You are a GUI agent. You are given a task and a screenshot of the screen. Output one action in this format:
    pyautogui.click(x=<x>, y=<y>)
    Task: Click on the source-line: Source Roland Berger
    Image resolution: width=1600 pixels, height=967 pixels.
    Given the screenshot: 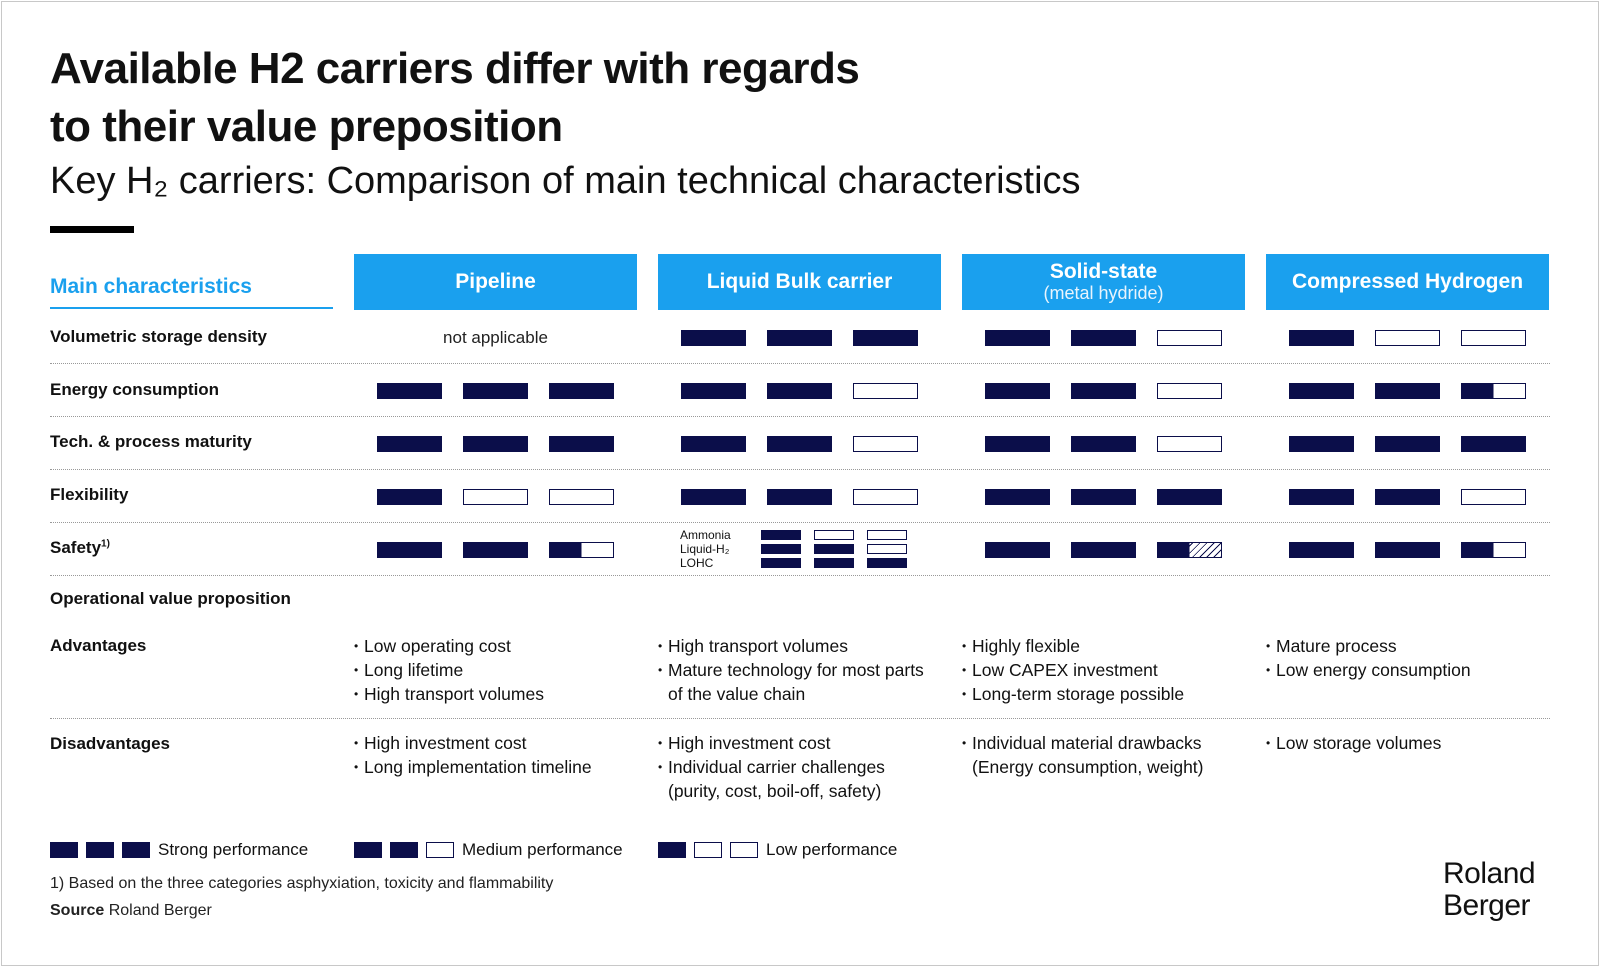 What is the action you would take?
    pyautogui.click(x=131, y=911)
    